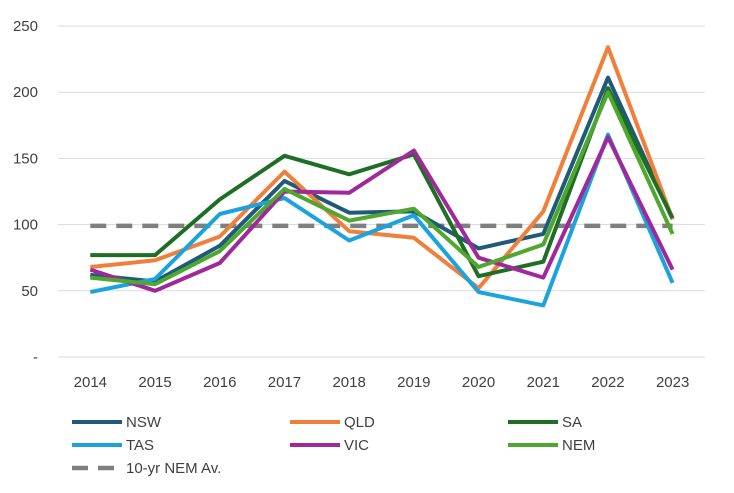 The height and width of the screenshot is (493, 734). What do you see at coordinates (356, 445) in the screenshot?
I see `legend-label-vic: VIC` at bounding box center [356, 445].